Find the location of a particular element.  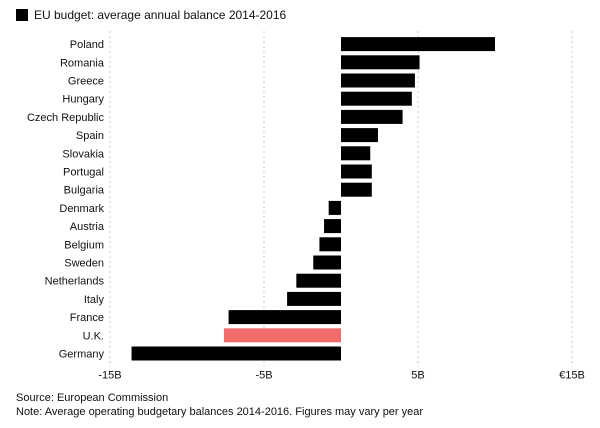

category-label: Spain is located at coordinates (90, 136).